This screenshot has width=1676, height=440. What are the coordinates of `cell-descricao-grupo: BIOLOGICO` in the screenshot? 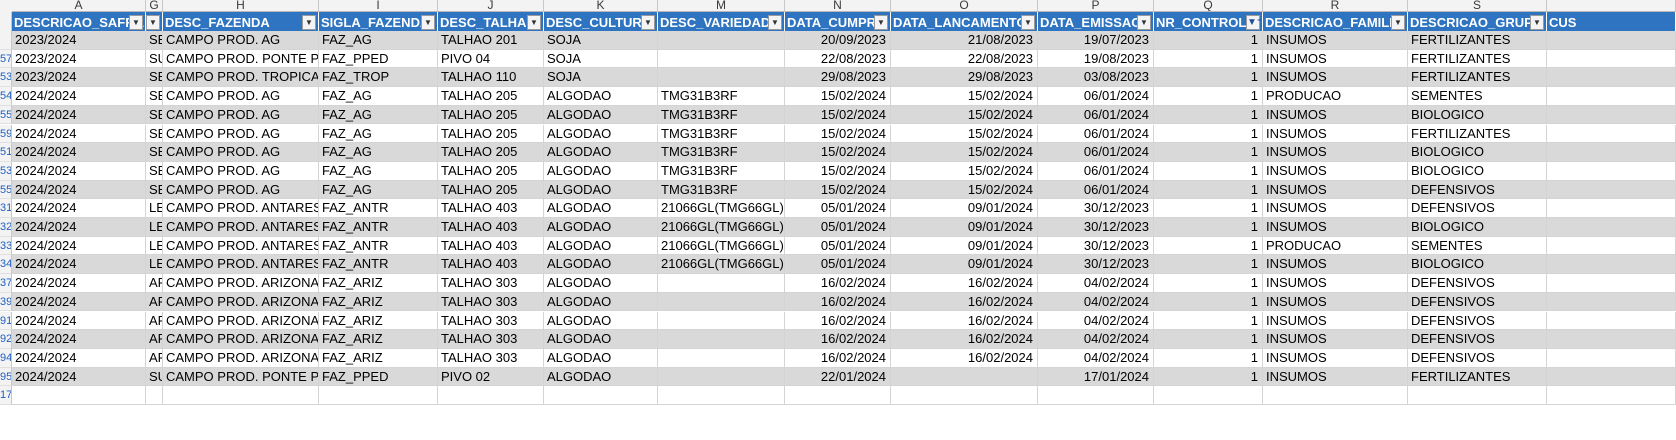 It's located at (1477, 171).